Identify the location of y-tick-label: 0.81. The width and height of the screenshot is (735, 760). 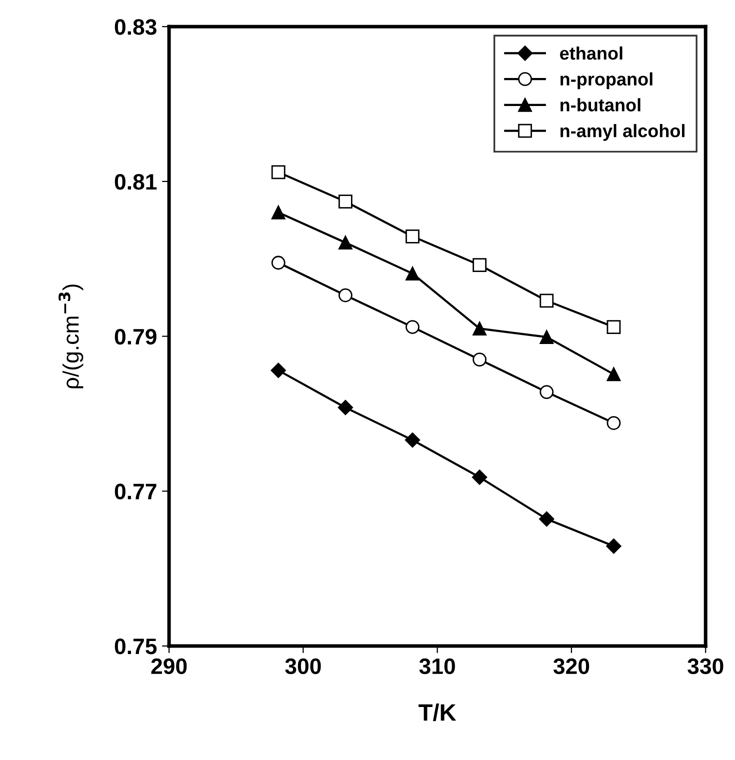
(135, 182).